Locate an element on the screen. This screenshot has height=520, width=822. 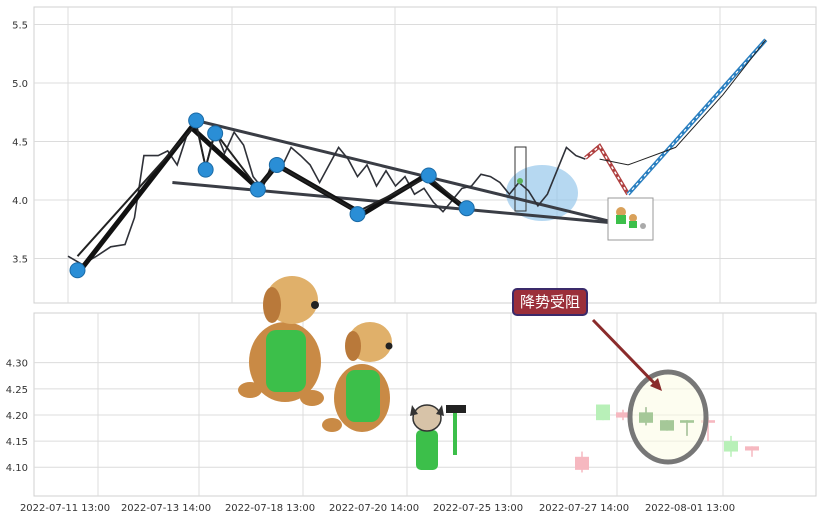
dog-large-nose is located at coordinates (315, 305).